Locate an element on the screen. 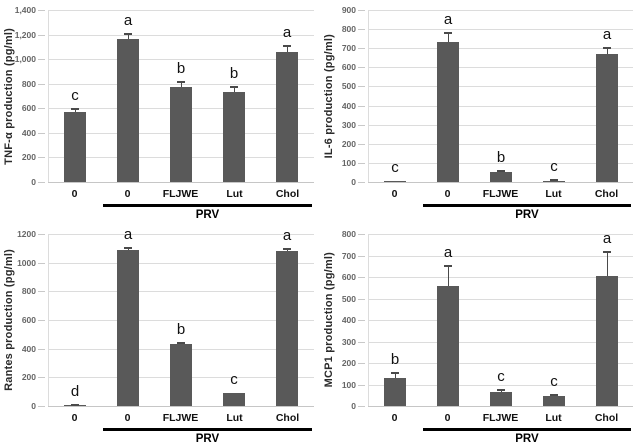 This screenshot has width=639, height=447. plot-left-edge is located at coordinates (368, 96).